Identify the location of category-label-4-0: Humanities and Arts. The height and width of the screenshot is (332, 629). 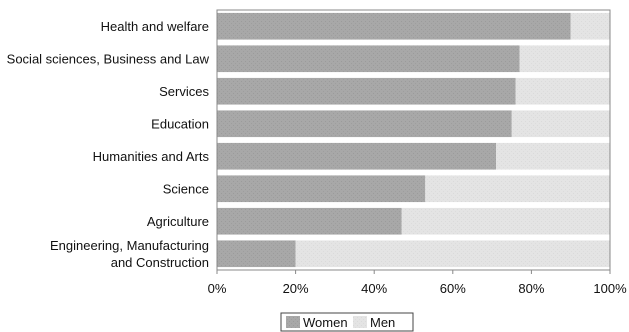
(151, 156).